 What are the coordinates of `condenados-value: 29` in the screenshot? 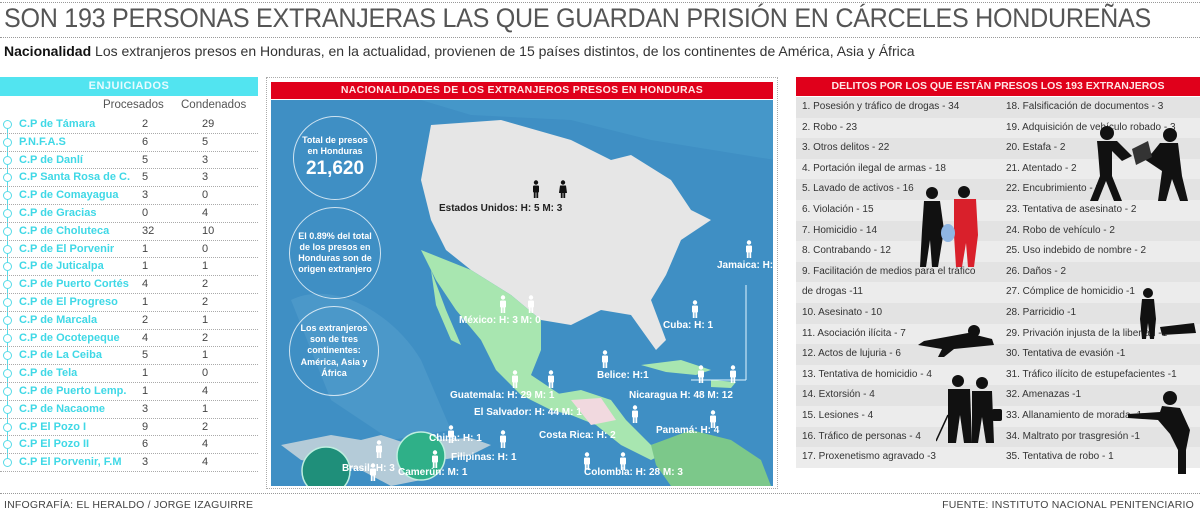 It's located at (208, 124).